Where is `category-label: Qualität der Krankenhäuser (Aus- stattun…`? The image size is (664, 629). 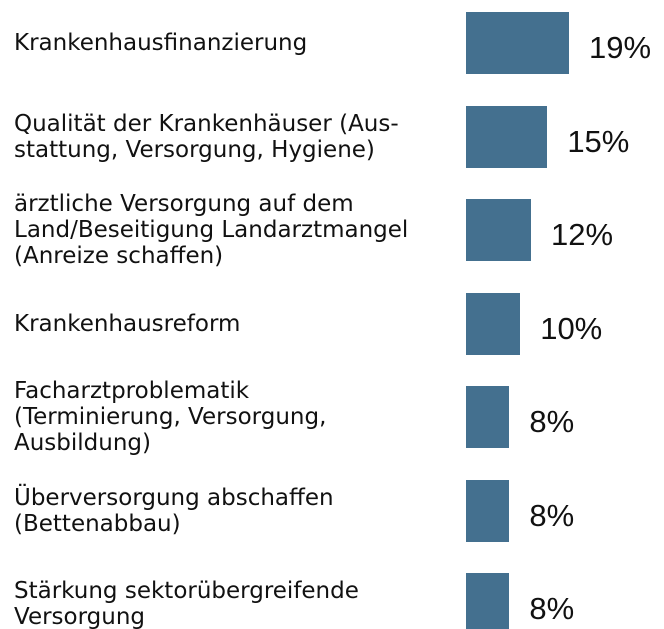
category-label: Qualität der Krankenhäuser (Aus- stattun… is located at coordinates (206, 136).